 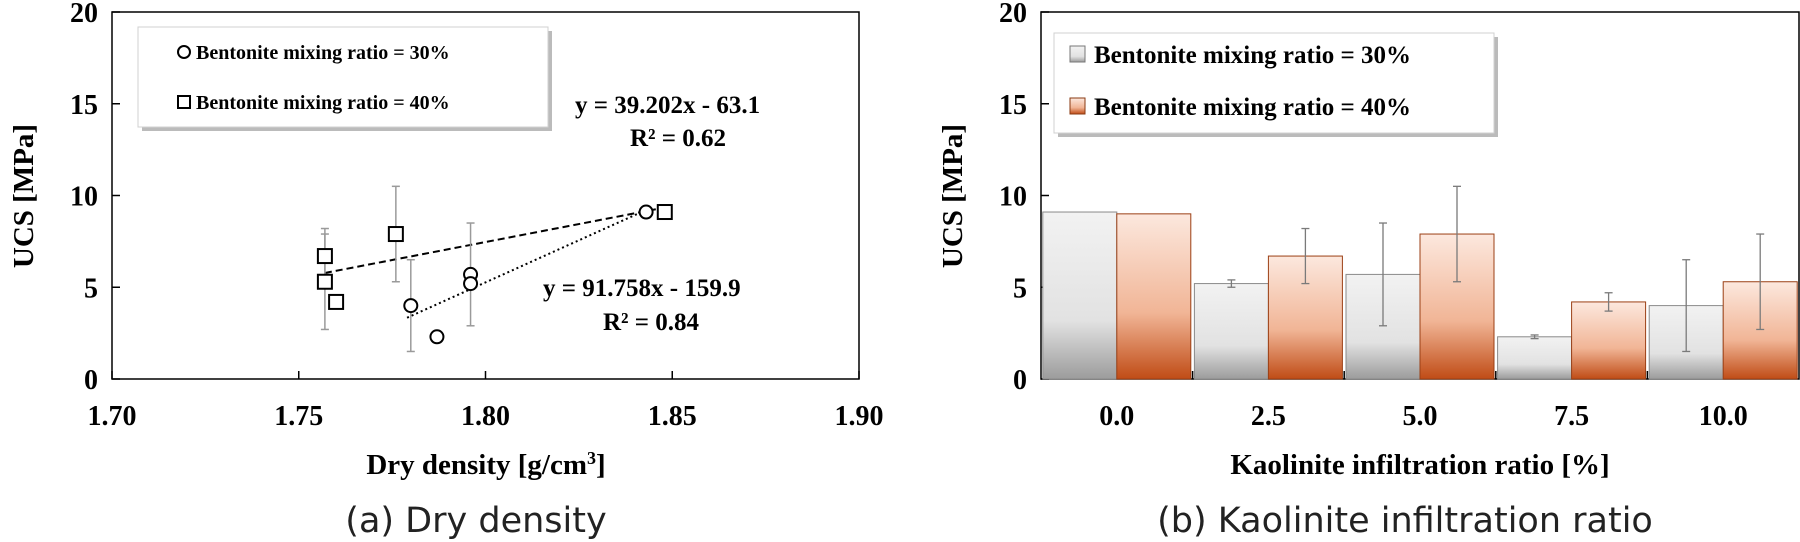 What do you see at coordinates (323, 53) in the screenshot?
I see `chart-a-legend-label-30: Bentonite mixing ratio = 30%` at bounding box center [323, 53].